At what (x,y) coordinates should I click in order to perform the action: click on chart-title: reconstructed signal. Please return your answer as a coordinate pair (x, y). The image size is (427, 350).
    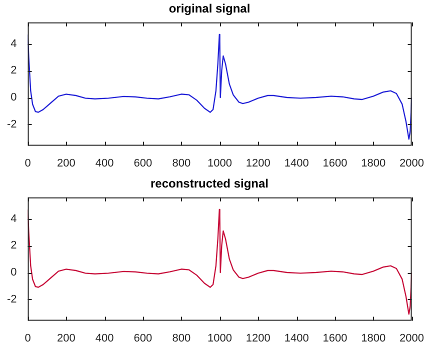
    Looking at the image, I should click on (209, 183).